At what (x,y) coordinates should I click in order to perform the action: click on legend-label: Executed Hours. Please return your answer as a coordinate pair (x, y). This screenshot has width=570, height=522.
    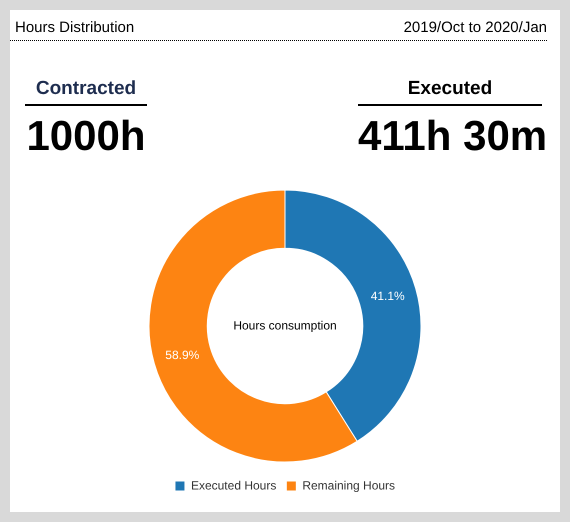
    Looking at the image, I should click on (233, 485).